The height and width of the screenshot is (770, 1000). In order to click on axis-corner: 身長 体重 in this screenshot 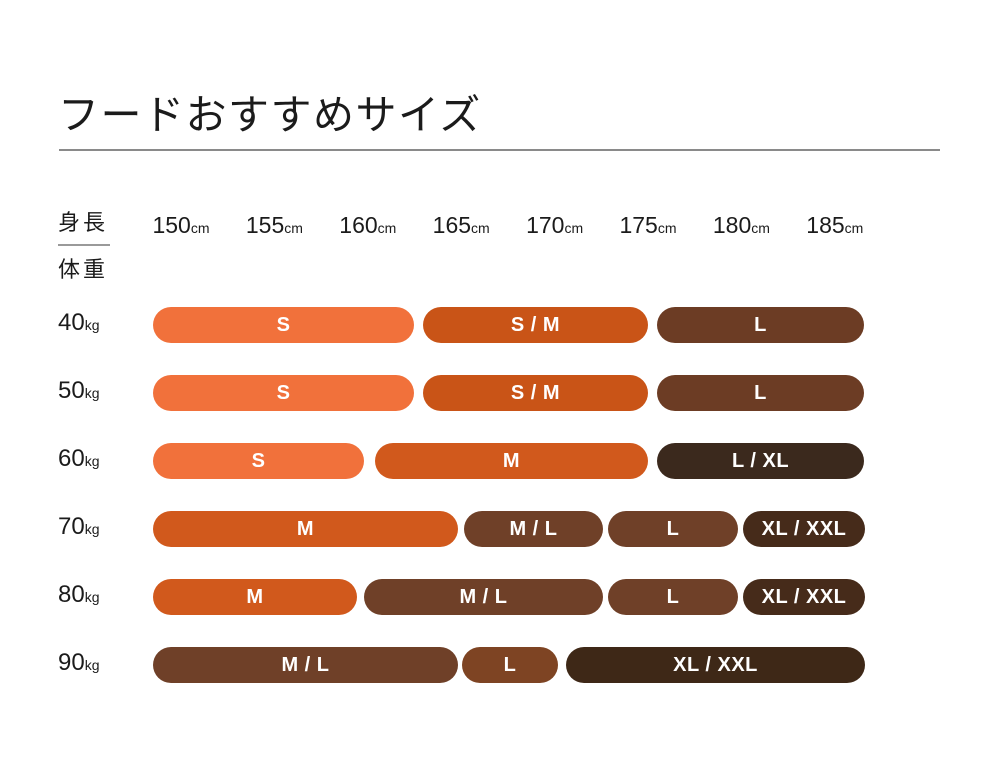, I will do `click(86, 244)`.